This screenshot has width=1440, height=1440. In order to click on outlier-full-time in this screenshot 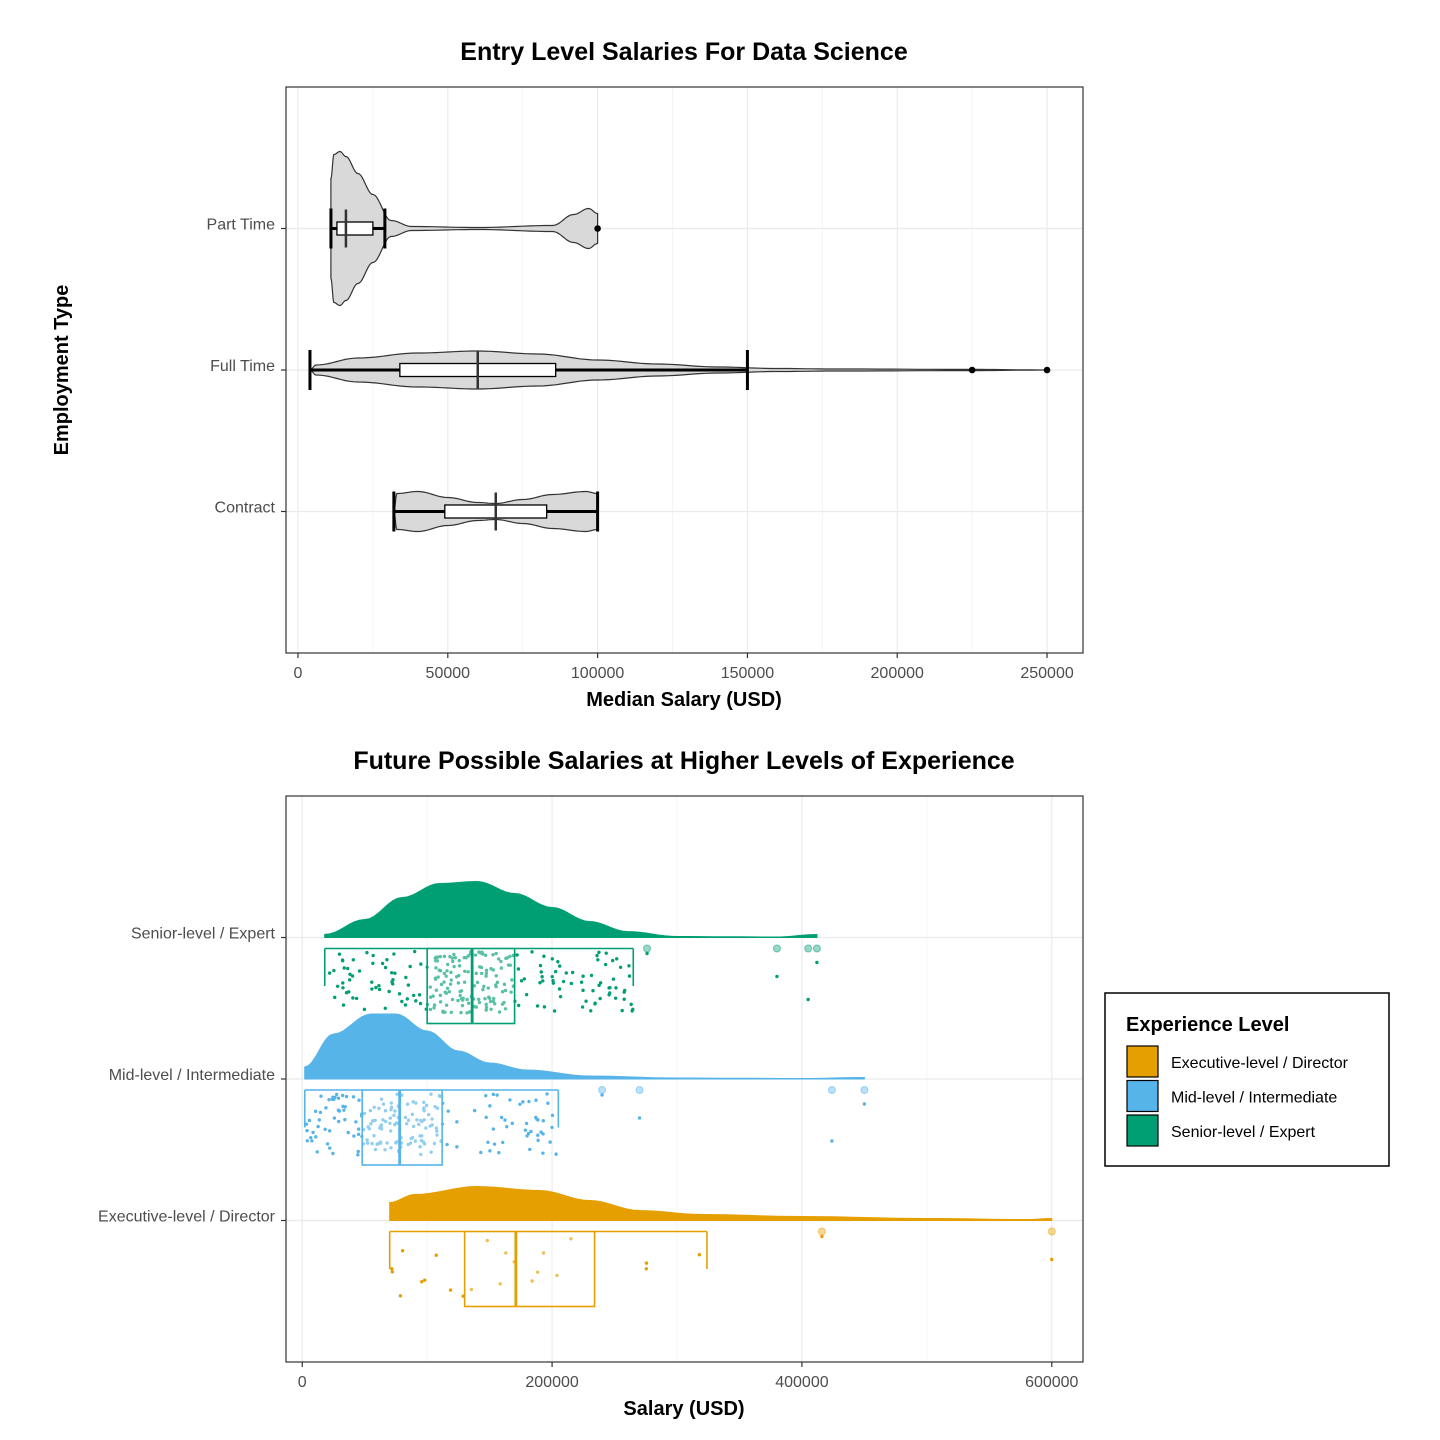, I will do `click(972, 370)`.